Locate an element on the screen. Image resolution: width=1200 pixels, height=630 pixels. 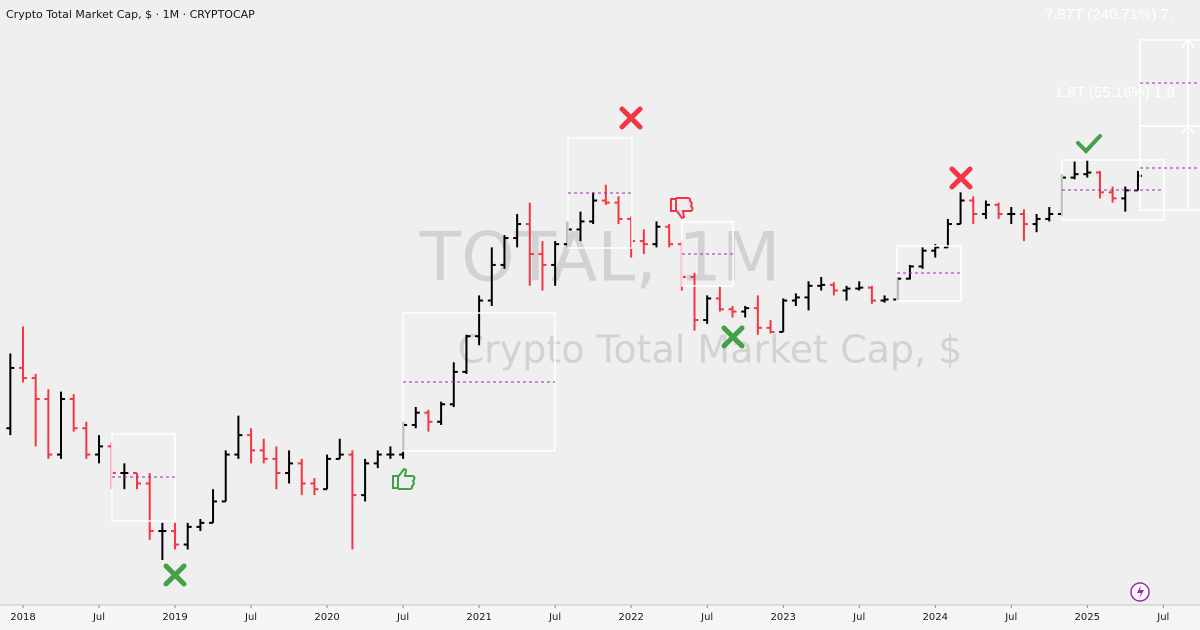
x-tick-label: 2023 is located at coordinates (782, 617).